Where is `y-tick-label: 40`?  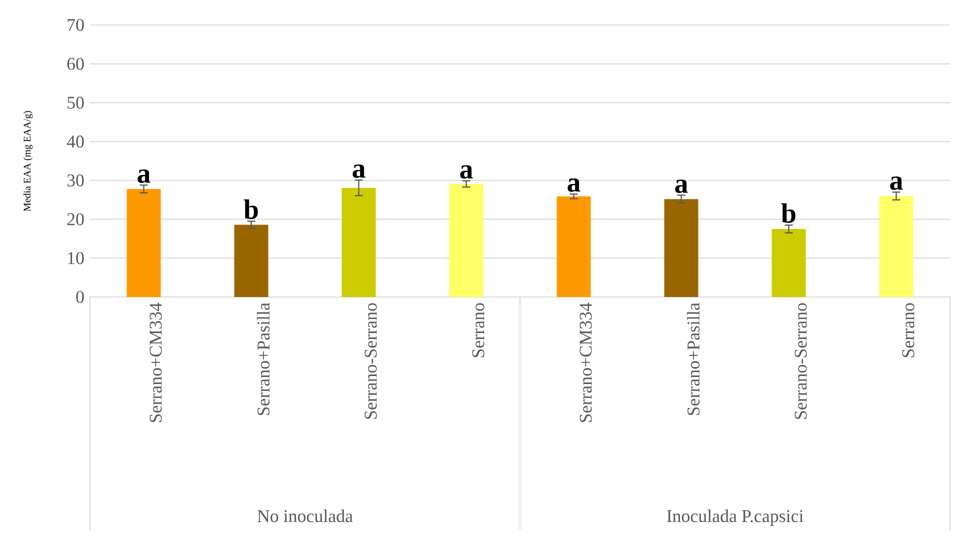 y-tick-label: 40 is located at coordinates (75, 142).